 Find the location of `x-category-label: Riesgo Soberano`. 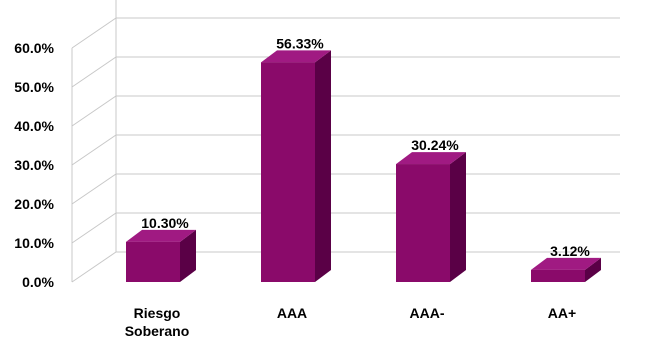

x-category-label: Riesgo Soberano is located at coordinates (157, 322).